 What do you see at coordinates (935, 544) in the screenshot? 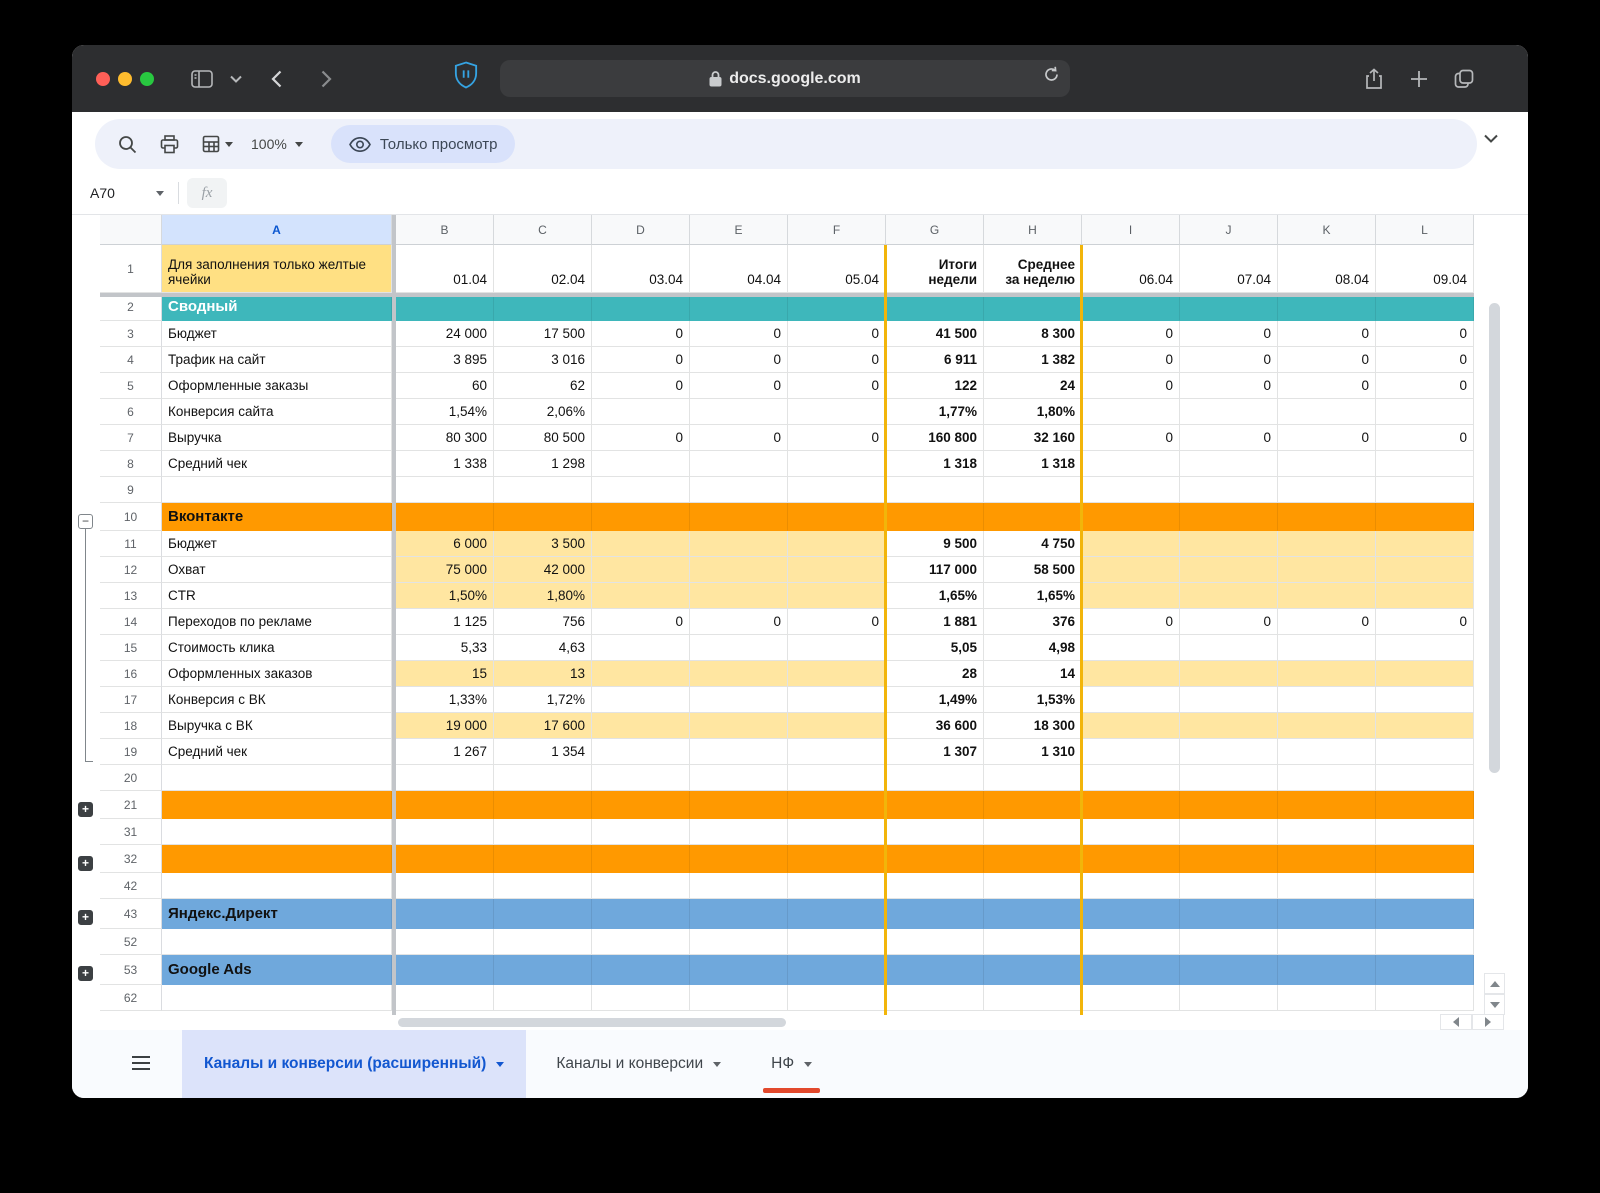
I see `cell: 9 500` at bounding box center [935, 544].